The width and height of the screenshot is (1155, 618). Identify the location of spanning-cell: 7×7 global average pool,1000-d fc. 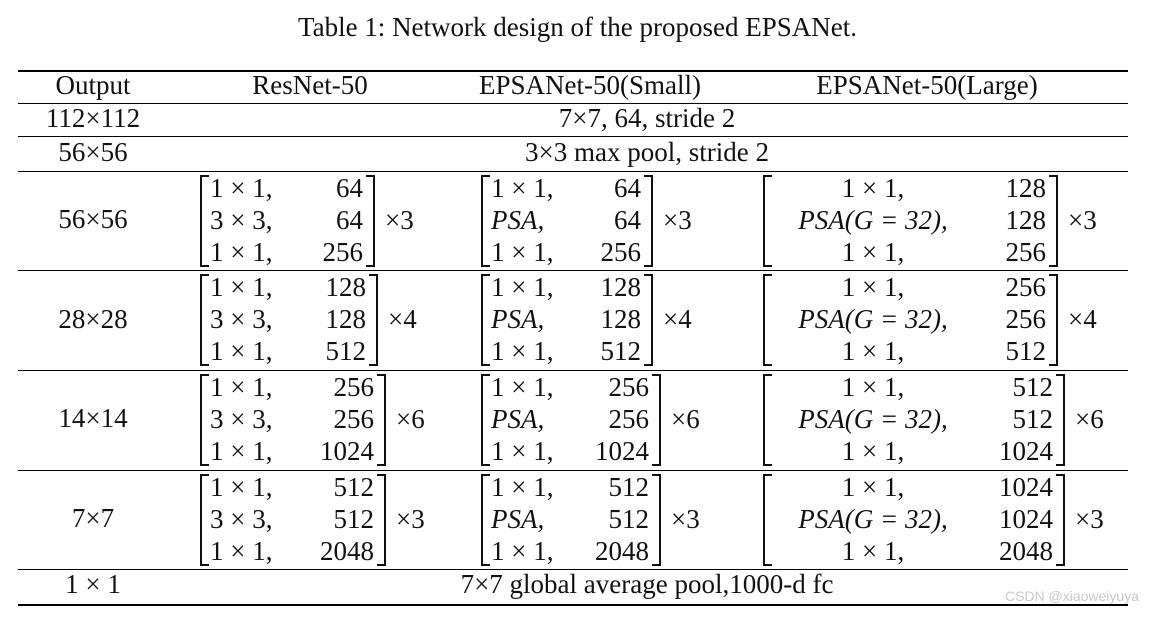
(647, 584).